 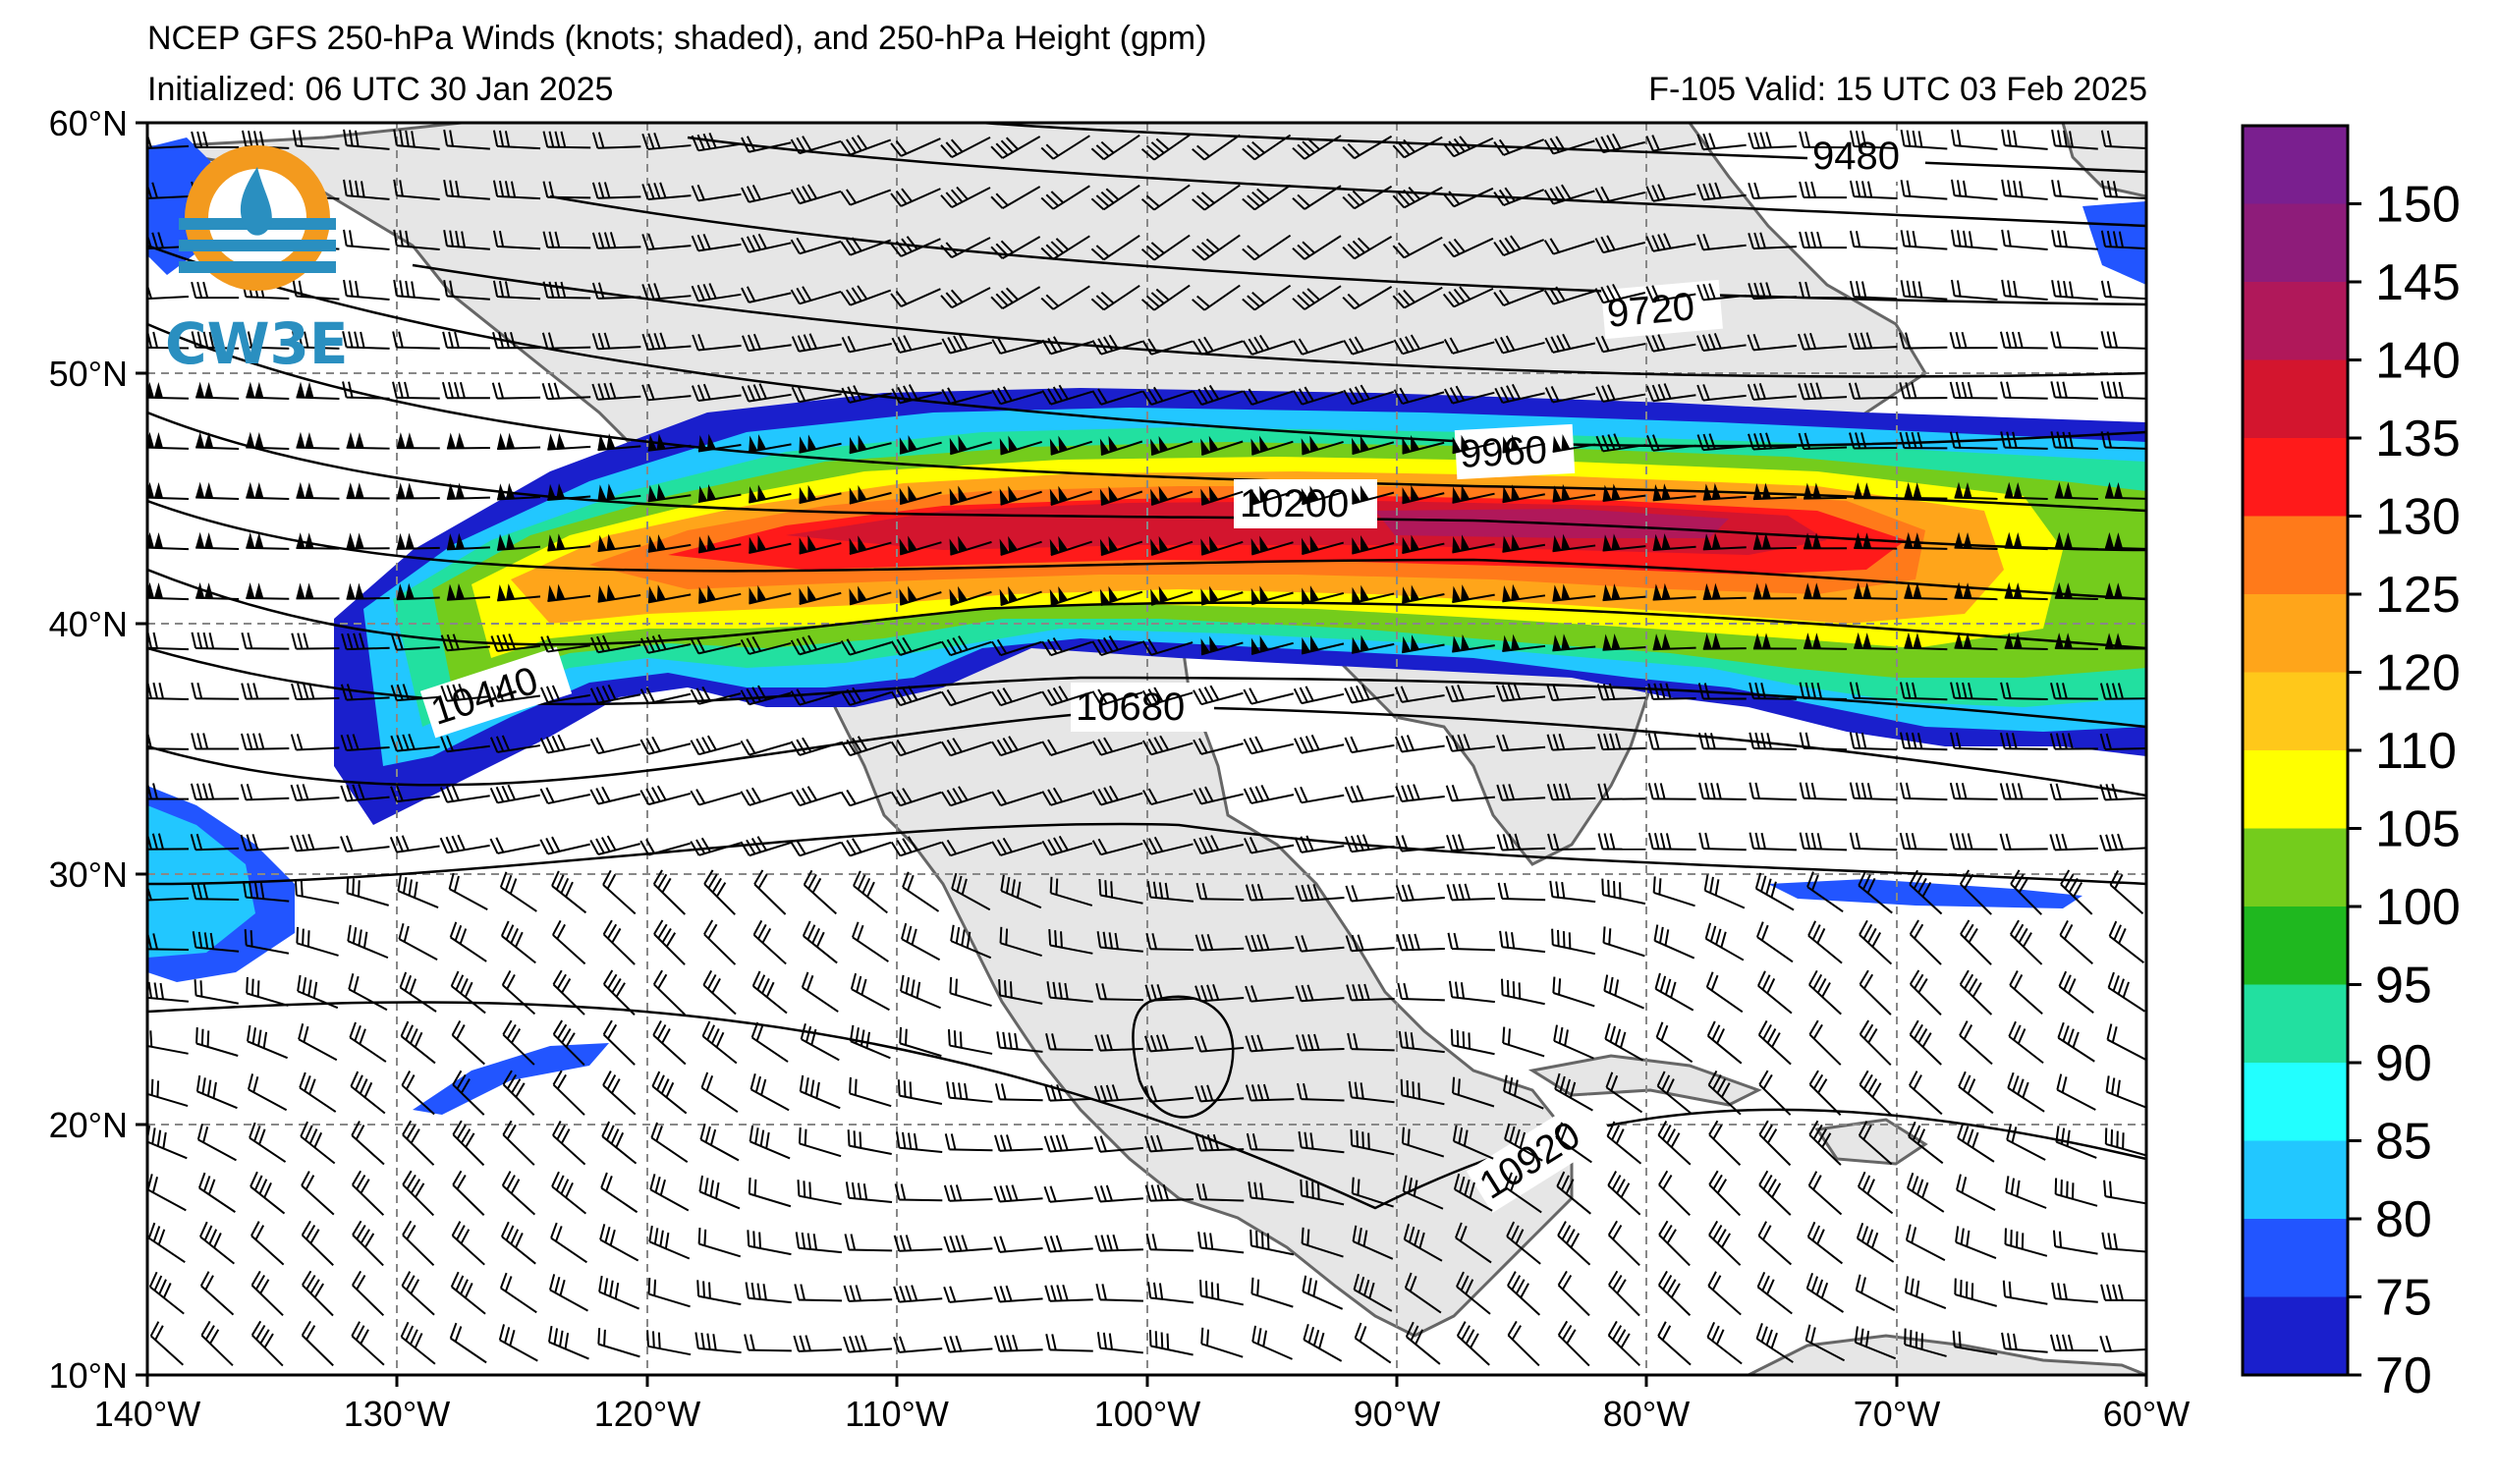 What do you see at coordinates (256, 201) in the screenshot?
I see `logo-drop-icon` at bounding box center [256, 201].